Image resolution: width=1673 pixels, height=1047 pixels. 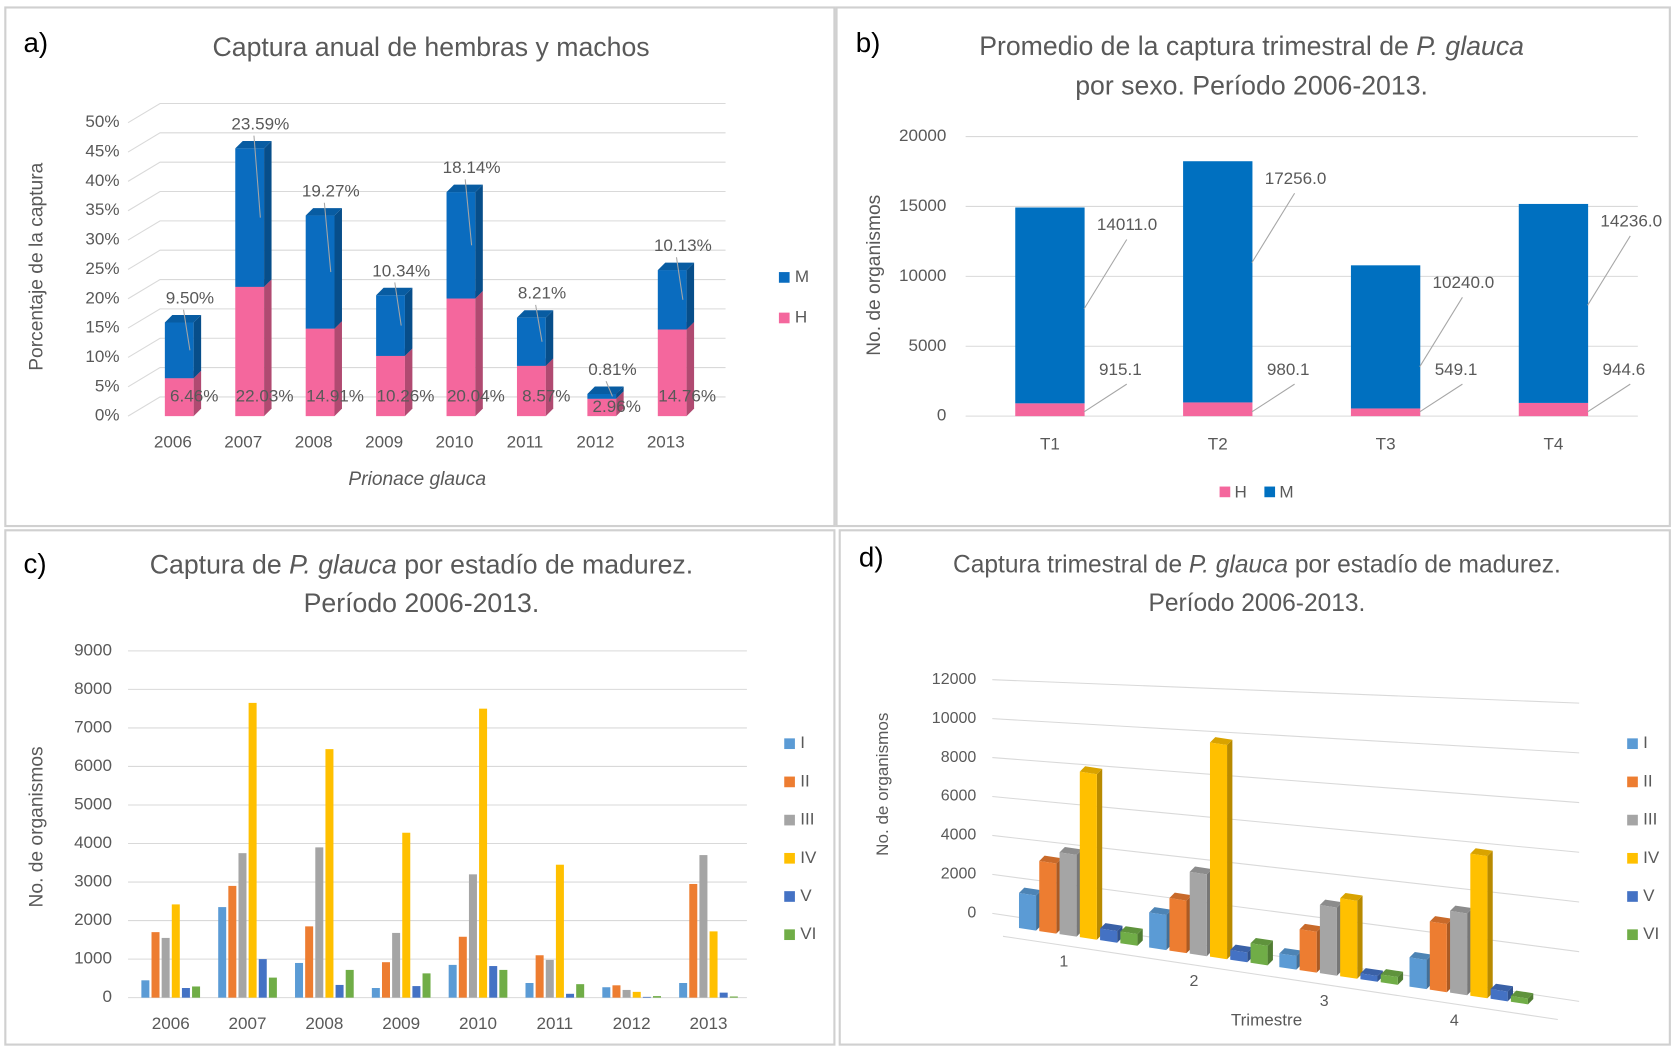 I want to click on legend-label: V, so click(x=1649, y=895).